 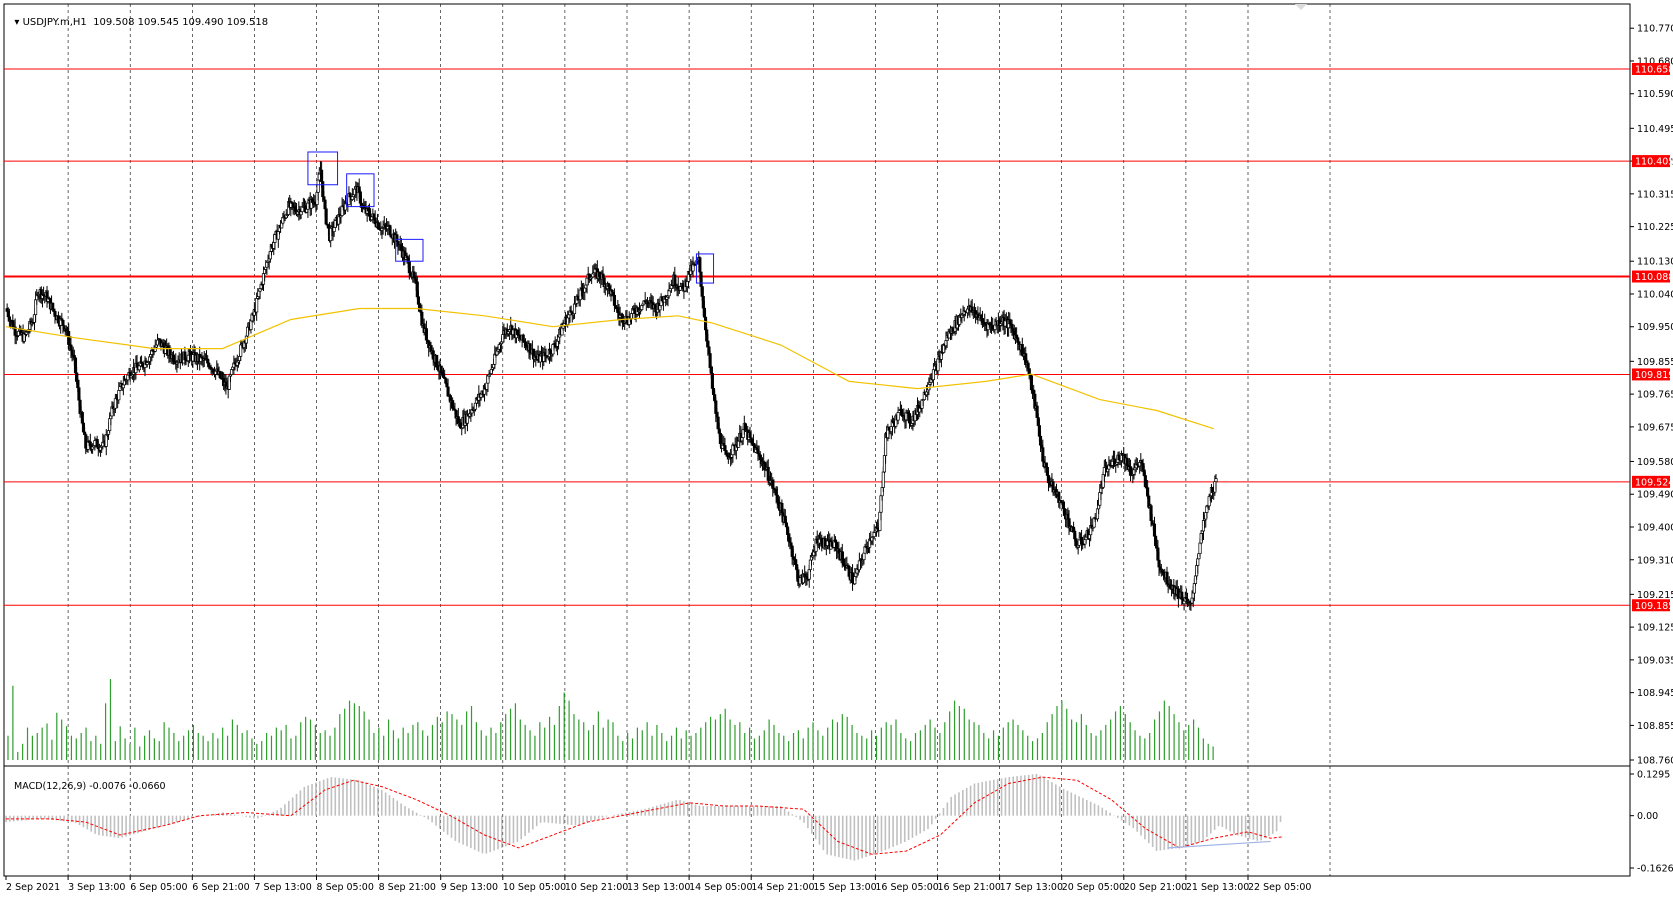 I want to click on chart-shift-marker-icon, so click(x=1301, y=7).